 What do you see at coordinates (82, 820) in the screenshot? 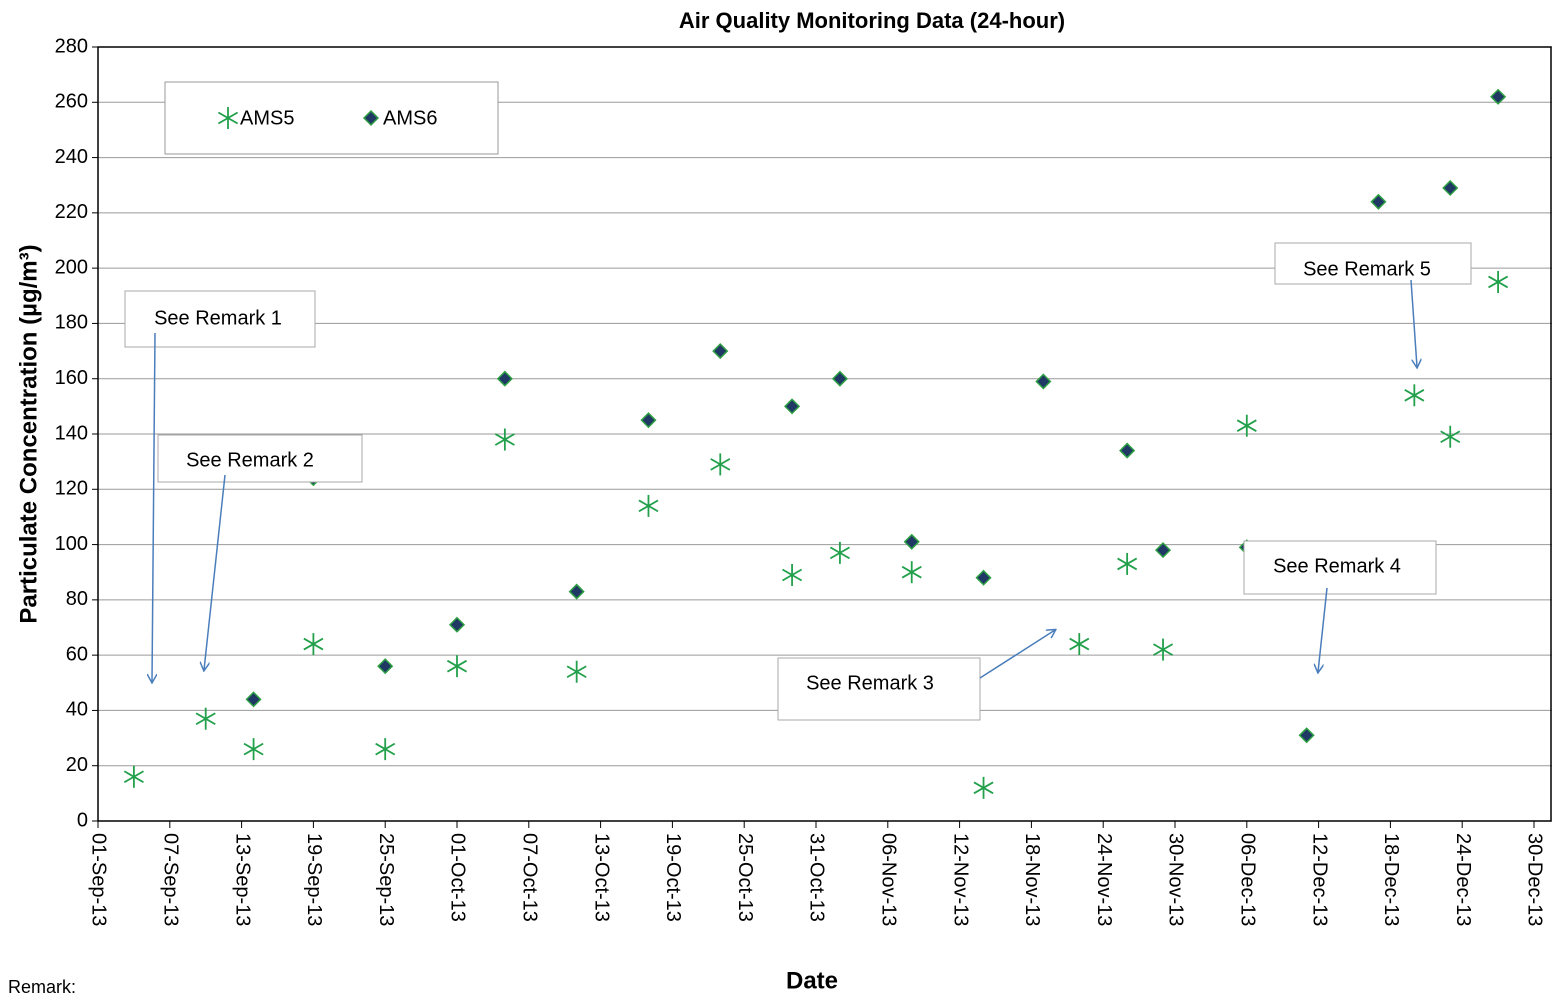
I see `y-tick-label: 0` at bounding box center [82, 820].